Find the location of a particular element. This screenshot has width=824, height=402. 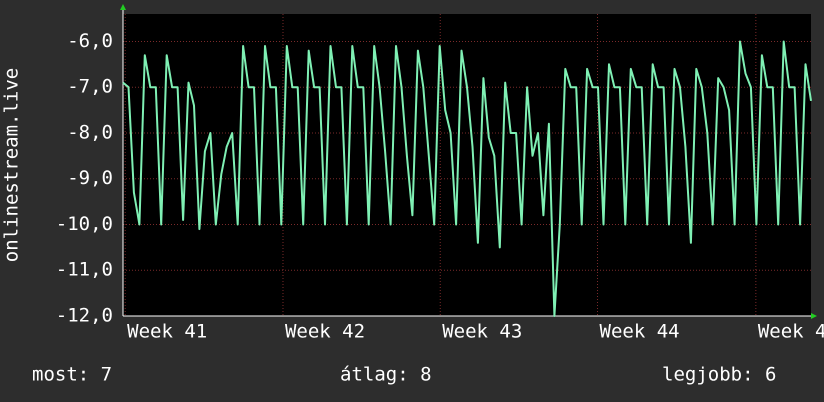

y-tick-label: -9,0 is located at coordinates (90, 178).